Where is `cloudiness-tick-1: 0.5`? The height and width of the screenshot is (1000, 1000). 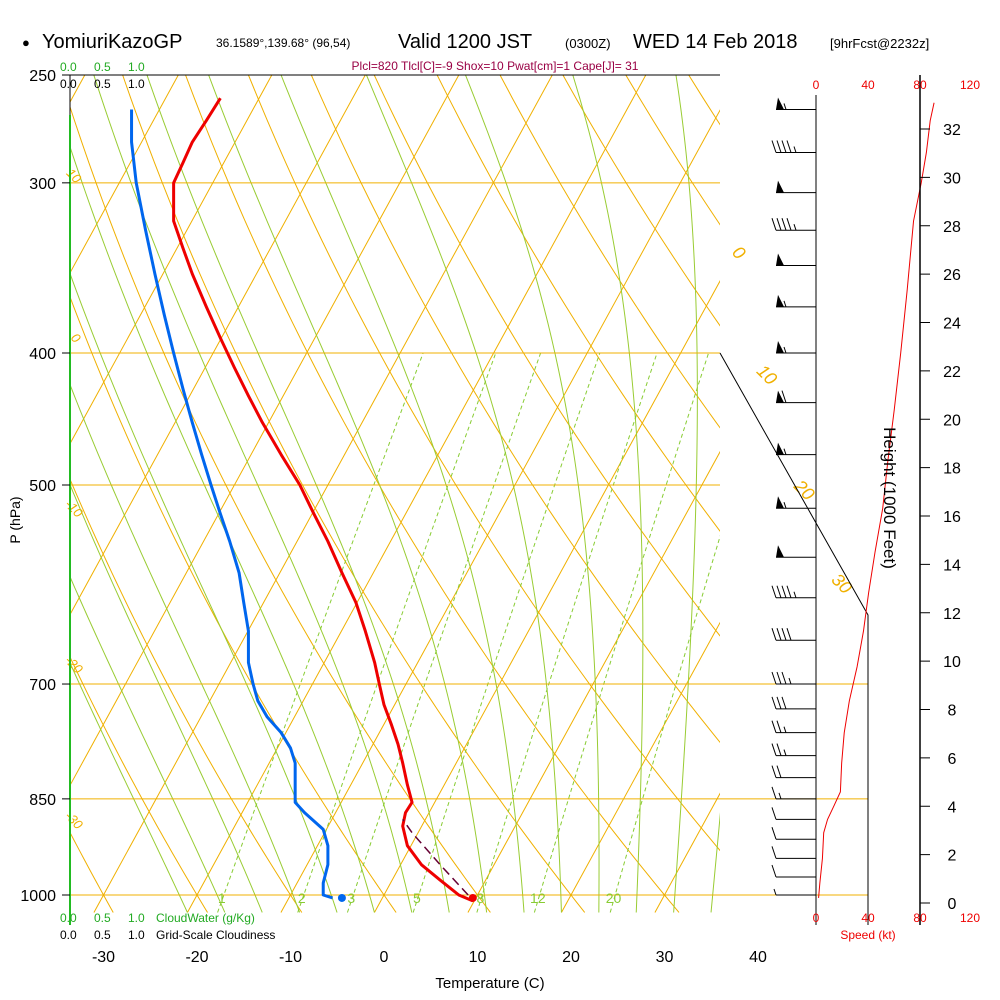
cloudiness-tick-1: 0.5 is located at coordinates (102, 84).